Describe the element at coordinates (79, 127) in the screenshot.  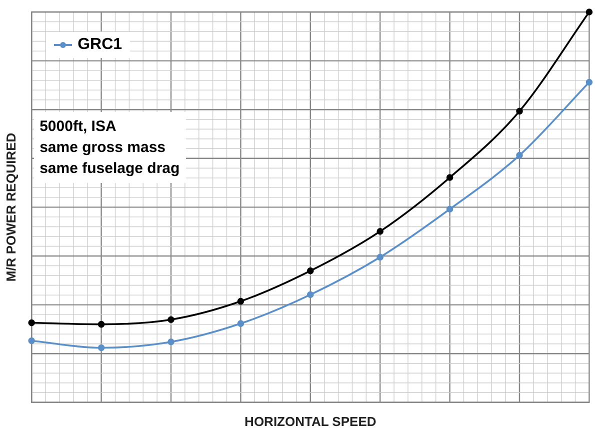
I see `annotation: 5000ft, ISA` at that location.